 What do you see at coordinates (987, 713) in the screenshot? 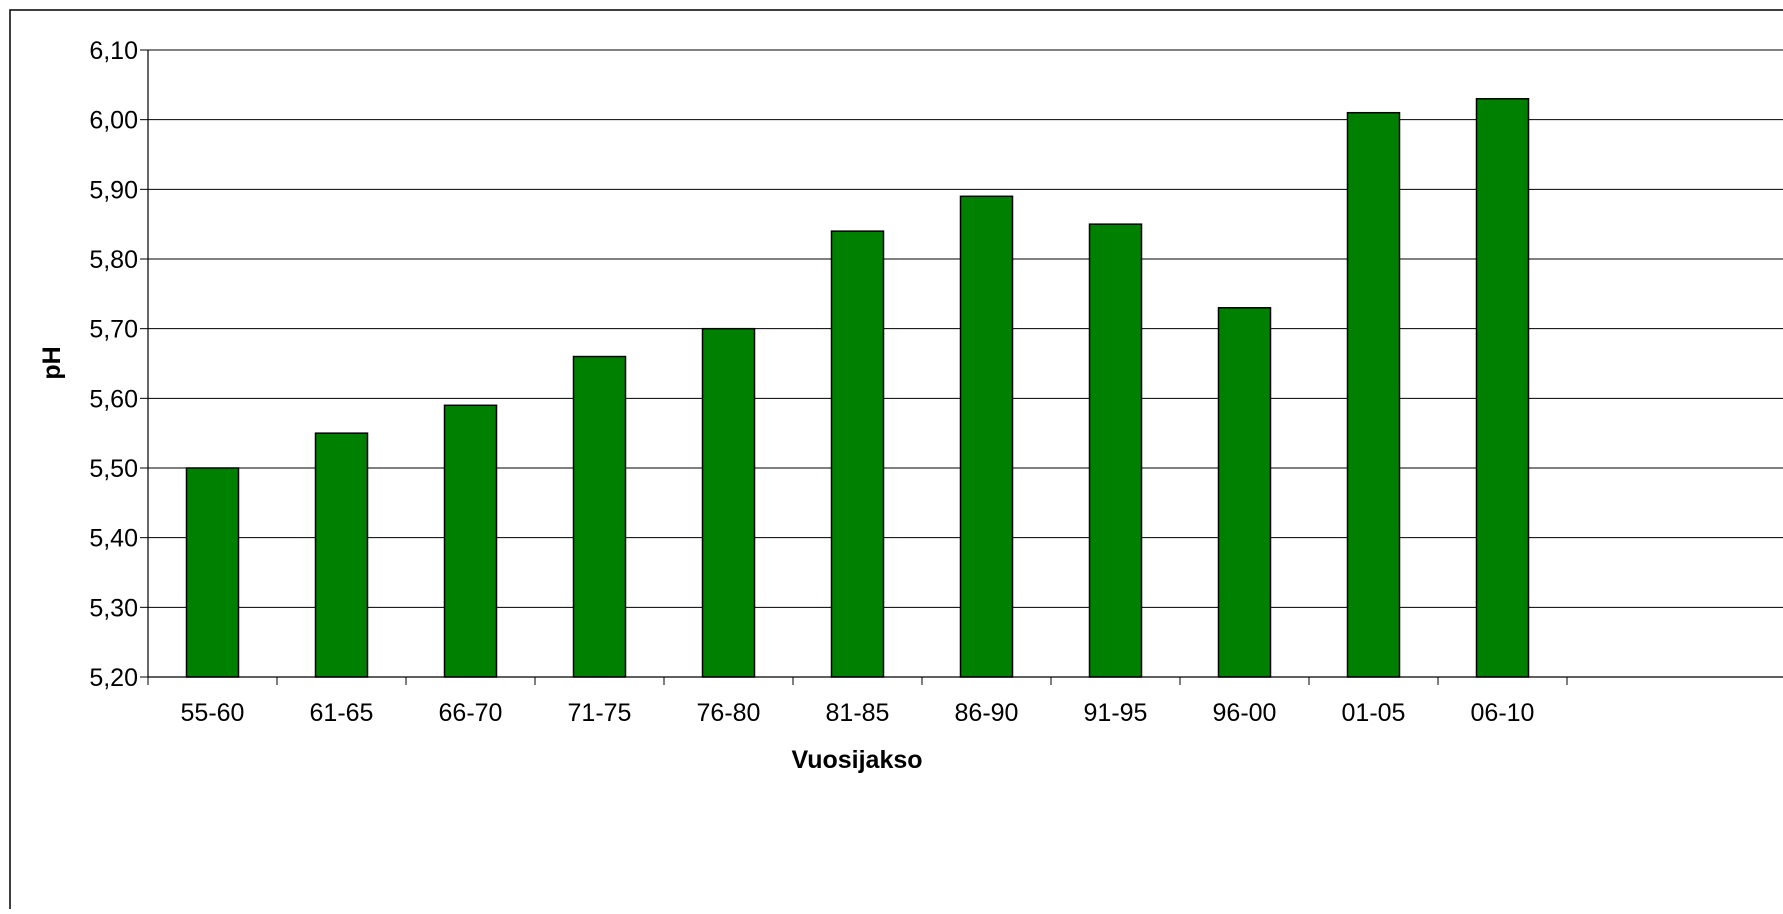
I see `x-tick-label: 86-90` at bounding box center [987, 713].